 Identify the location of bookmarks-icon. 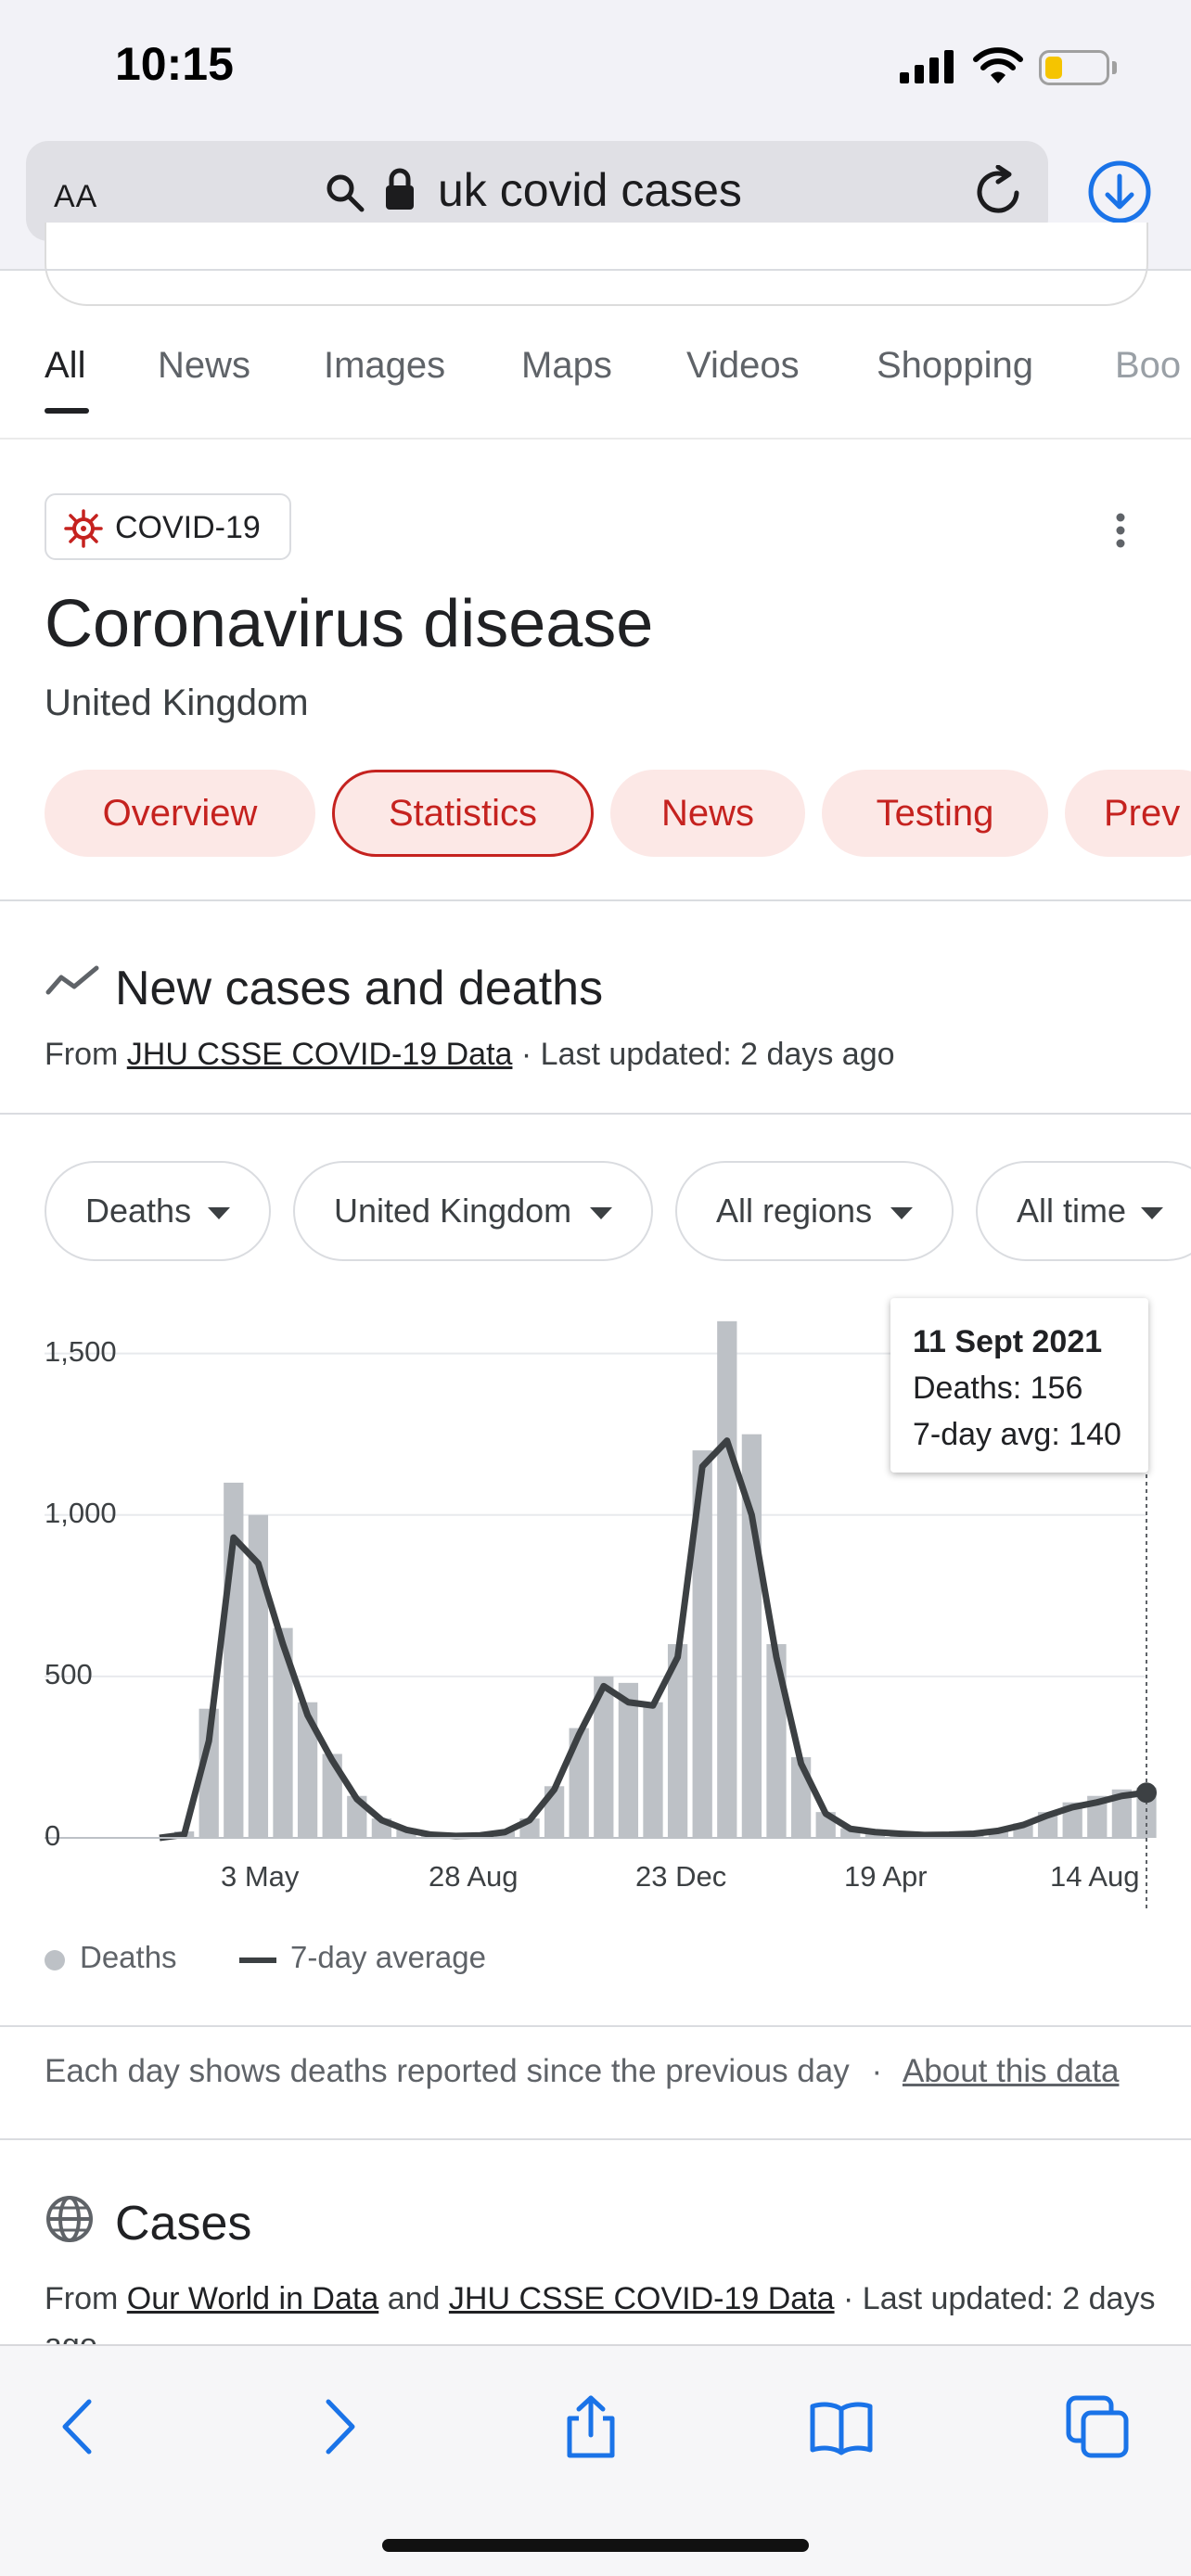
(842, 2426).